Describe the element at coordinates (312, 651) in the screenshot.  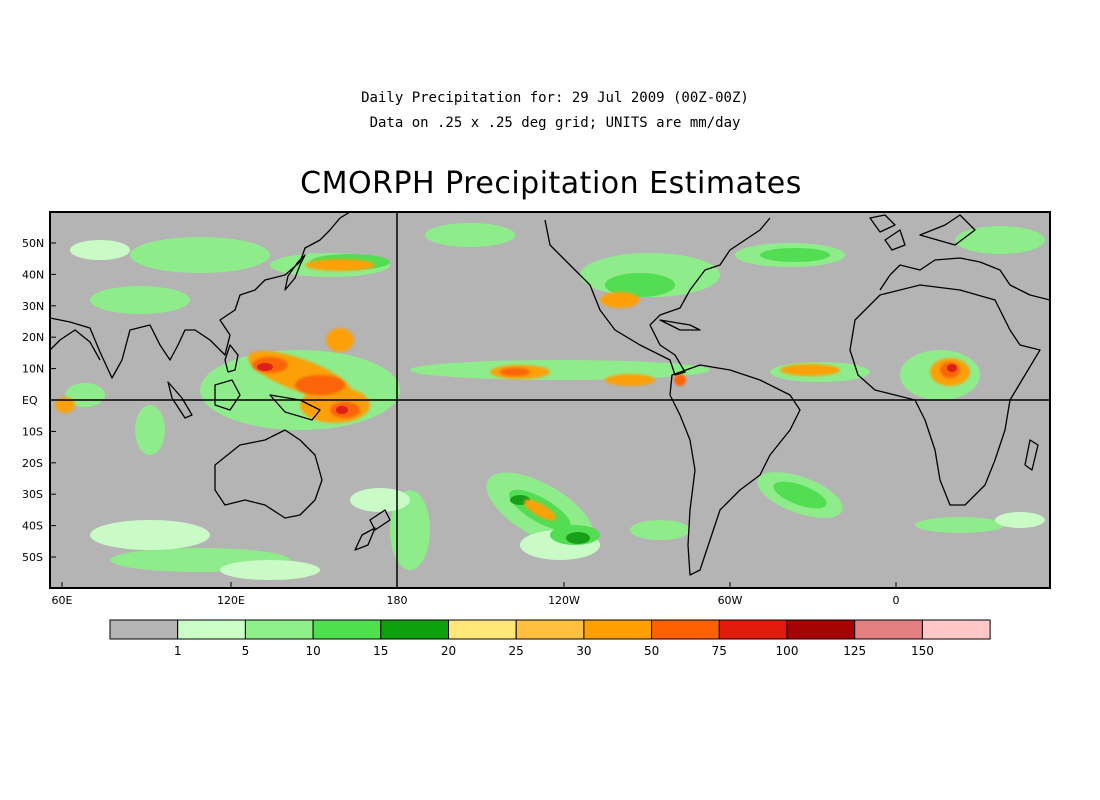
I see `legend-label: 10` at that location.